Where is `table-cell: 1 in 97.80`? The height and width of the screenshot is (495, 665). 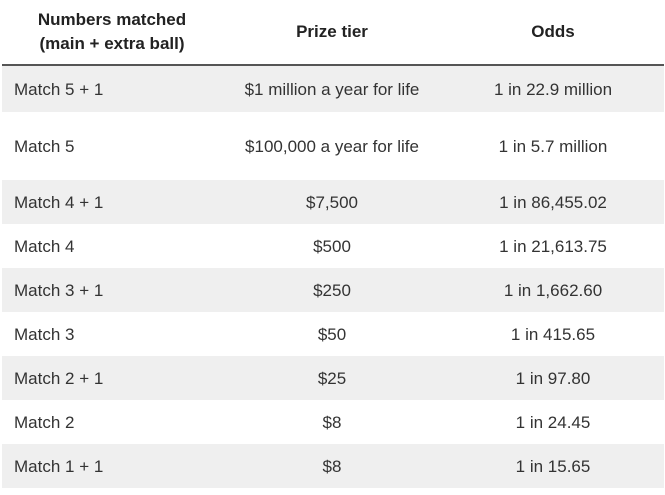 table-cell: 1 in 97.80 is located at coordinates (553, 378).